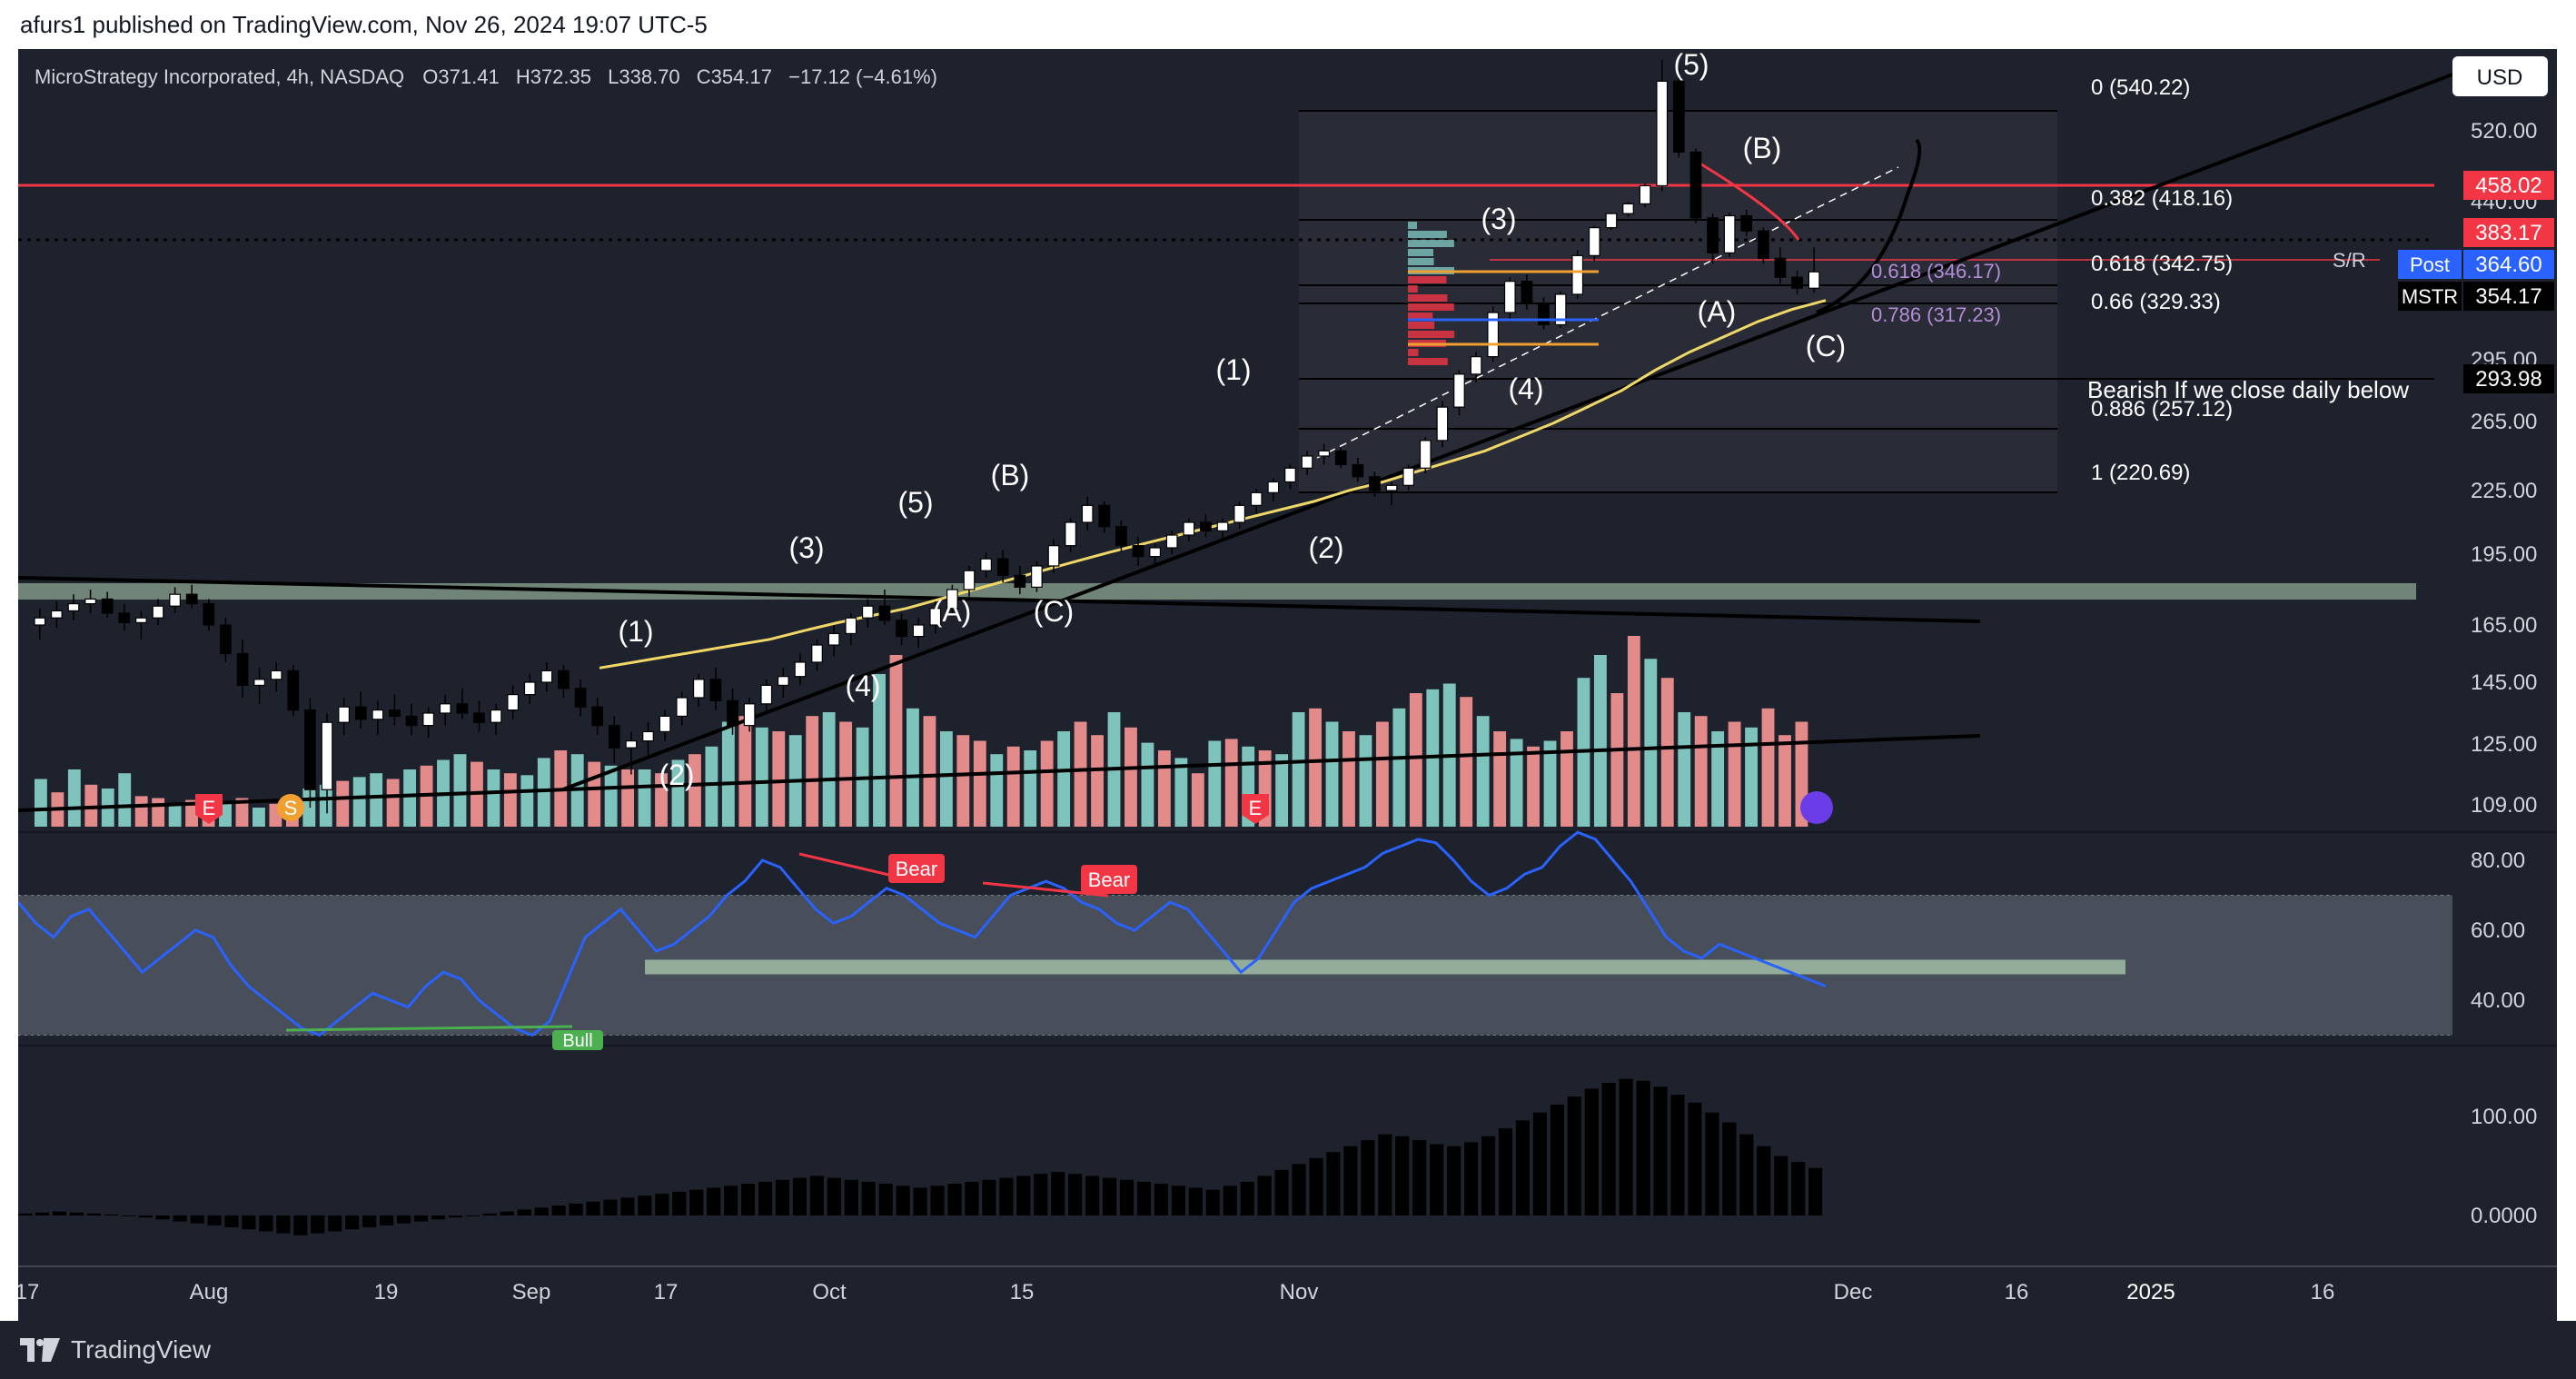 The width and height of the screenshot is (2576, 1379). Describe the element at coordinates (862, 76) in the screenshot. I see `legend-change: −17.12 (−4.61%)` at that location.